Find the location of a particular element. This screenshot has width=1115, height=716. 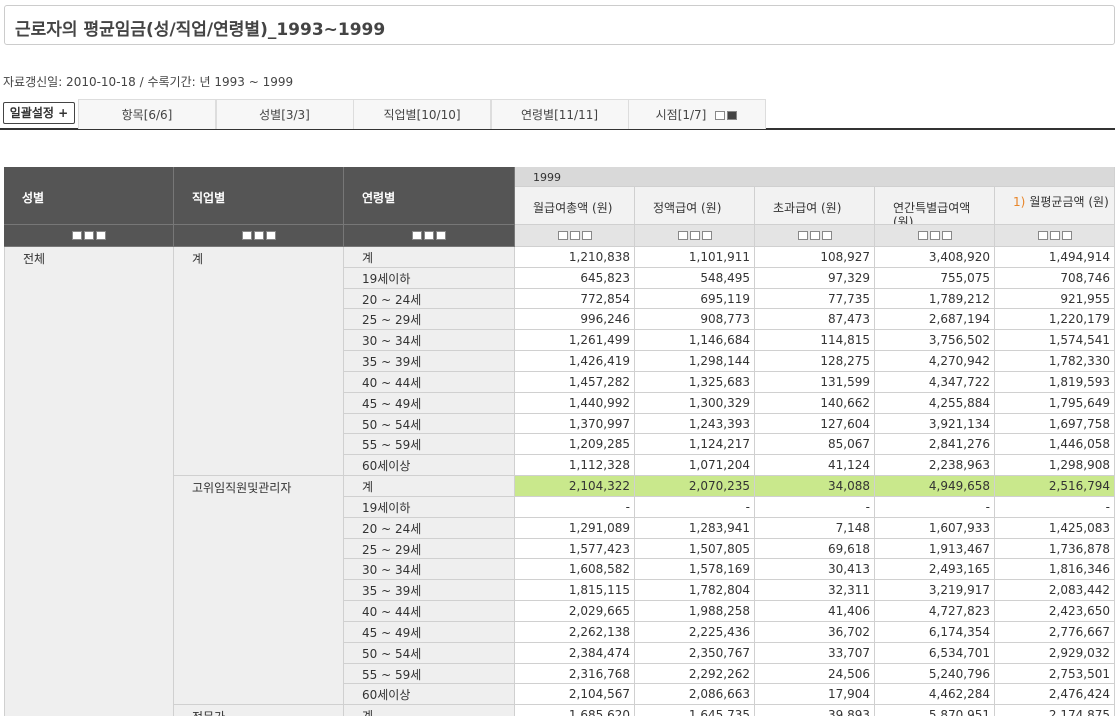

value-cell: 1,577,423 is located at coordinates (575, 549).